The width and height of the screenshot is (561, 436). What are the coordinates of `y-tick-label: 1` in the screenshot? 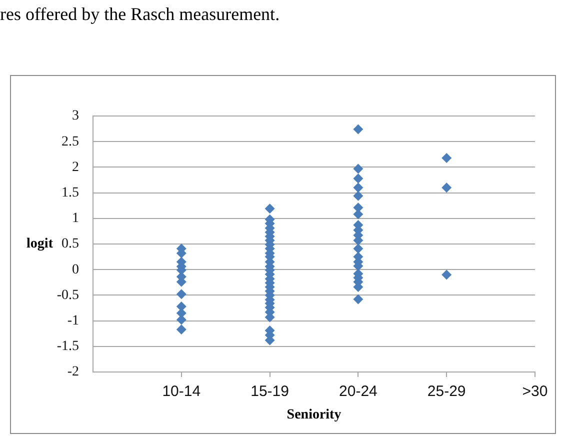 It's located at (75, 218).